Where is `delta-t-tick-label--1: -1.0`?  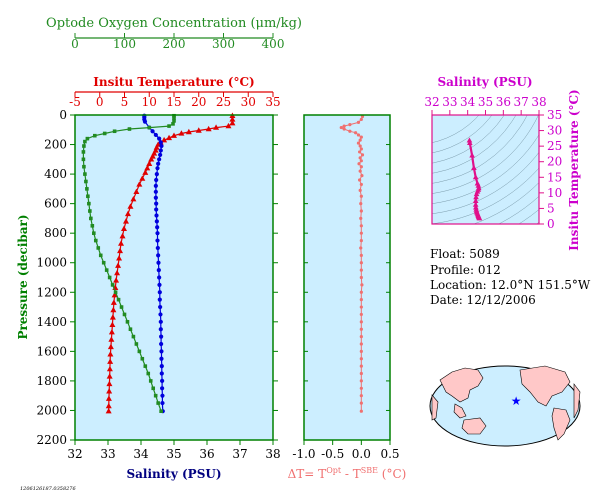
delta-t-tick-label--1: -1.0 is located at coordinates (303, 454).